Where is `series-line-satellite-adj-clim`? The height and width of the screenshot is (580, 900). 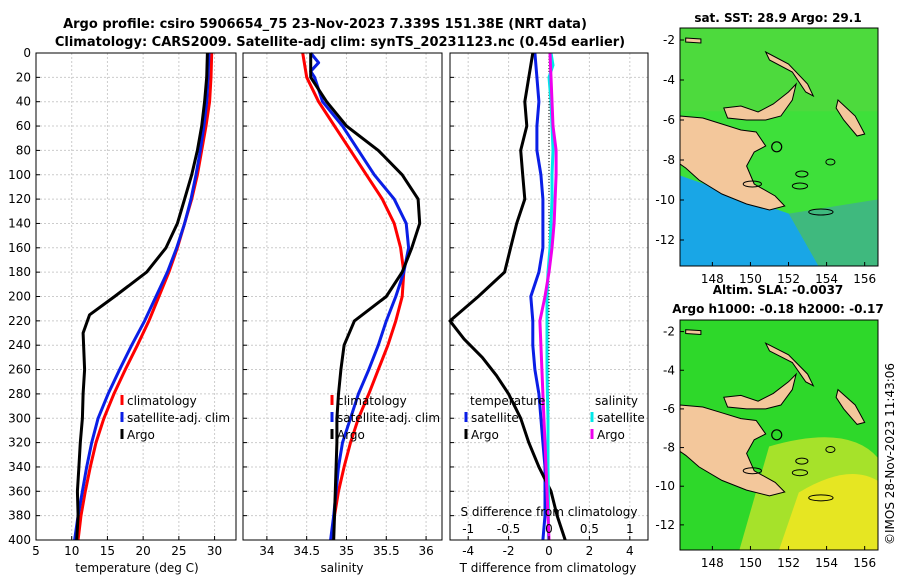 series-line-satellite-adj-clim is located at coordinates (142, 296).